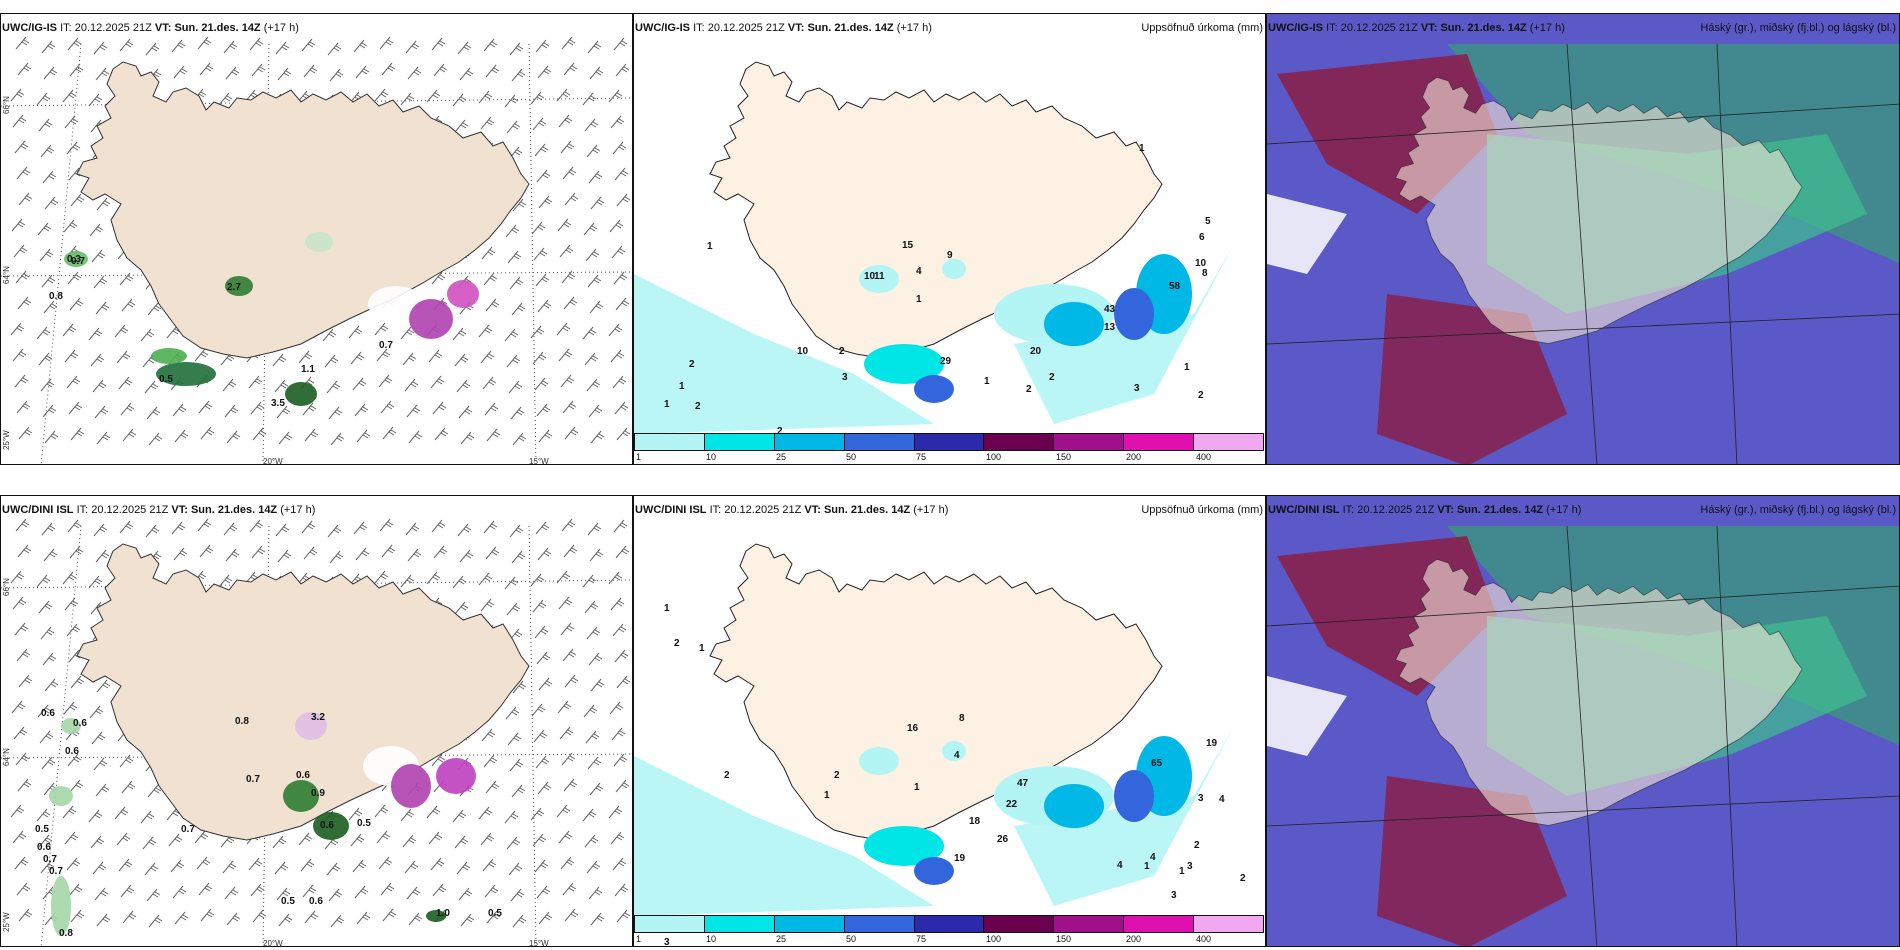 The image size is (1900, 950). I want to click on precip-value: 58, so click(1175, 286).